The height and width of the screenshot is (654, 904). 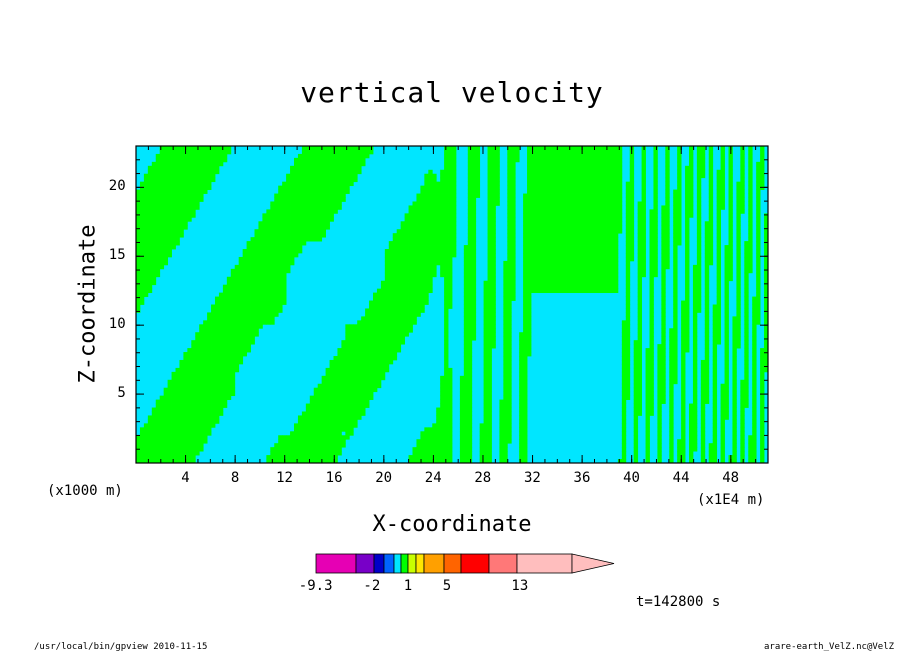 I want to click on colorbar-tick-label: -2, so click(x=372, y=586).